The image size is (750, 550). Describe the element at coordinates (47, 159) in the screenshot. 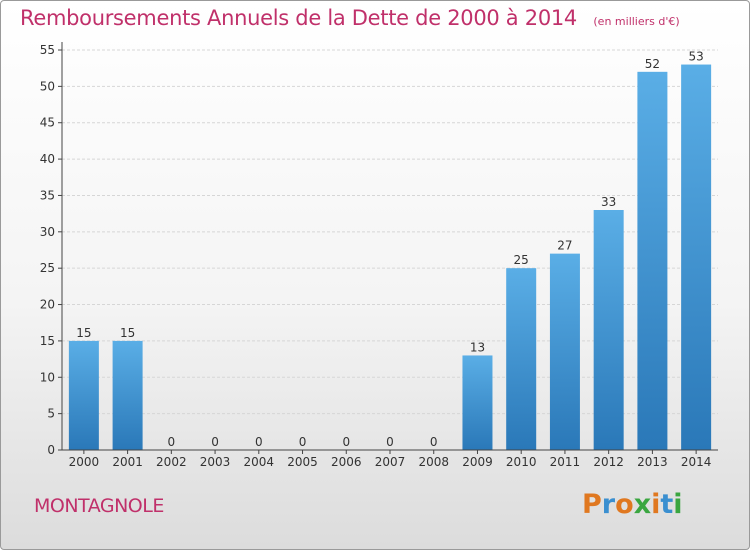

I see `y-tick-label-40: 40` at that location.